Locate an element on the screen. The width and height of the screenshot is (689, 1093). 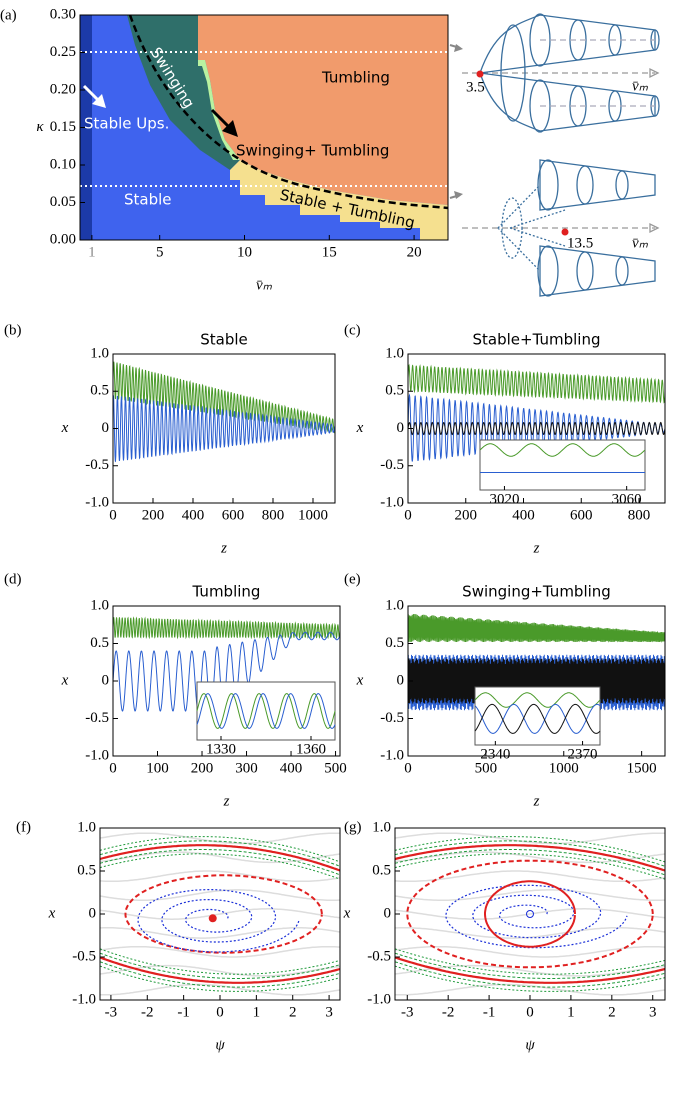
marker-label: 3.5 is located at coordinates (475, 87).